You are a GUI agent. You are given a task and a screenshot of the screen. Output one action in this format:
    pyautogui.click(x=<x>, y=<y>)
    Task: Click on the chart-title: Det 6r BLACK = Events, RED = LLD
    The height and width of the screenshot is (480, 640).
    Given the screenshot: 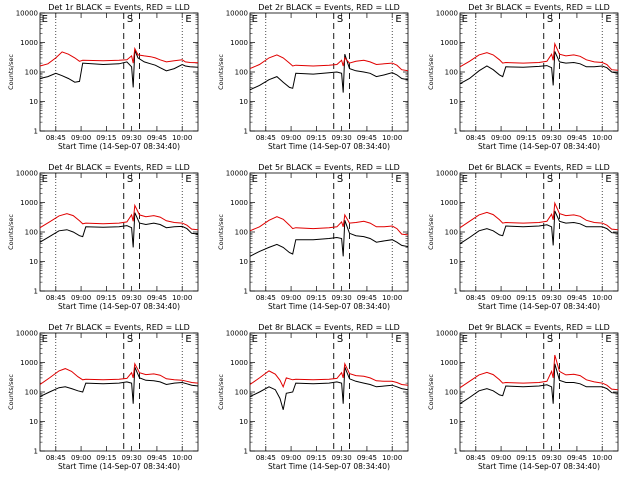 What is the action you would take?
    pyautogui.click(x=539, y=167)
    